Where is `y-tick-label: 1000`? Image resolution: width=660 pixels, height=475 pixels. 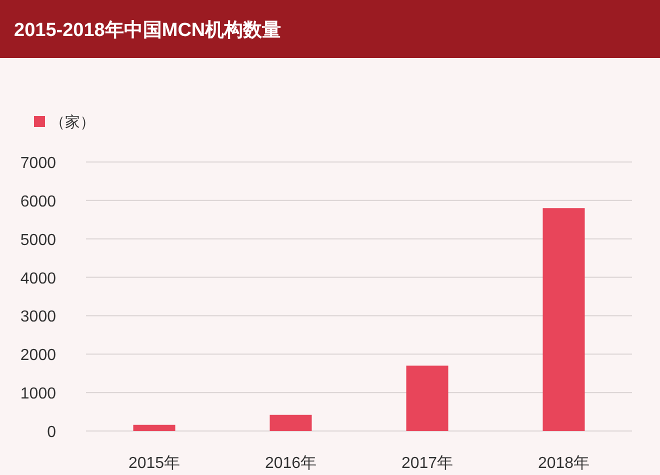
y-tick-label: 1000 is located at coordinates (38, 394).